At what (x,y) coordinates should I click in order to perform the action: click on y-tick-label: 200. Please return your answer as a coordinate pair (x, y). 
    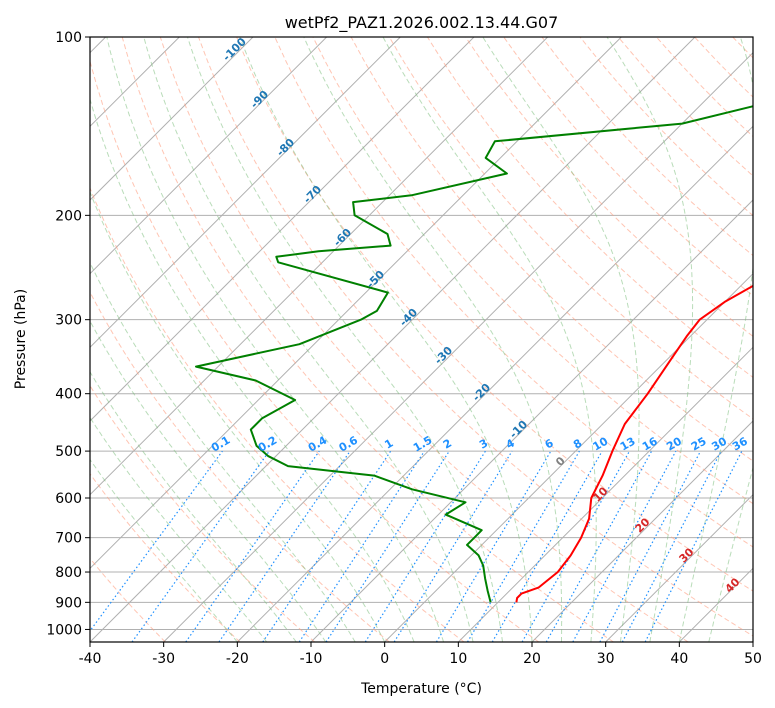
    Looking at the image, I should click on (68, 216).